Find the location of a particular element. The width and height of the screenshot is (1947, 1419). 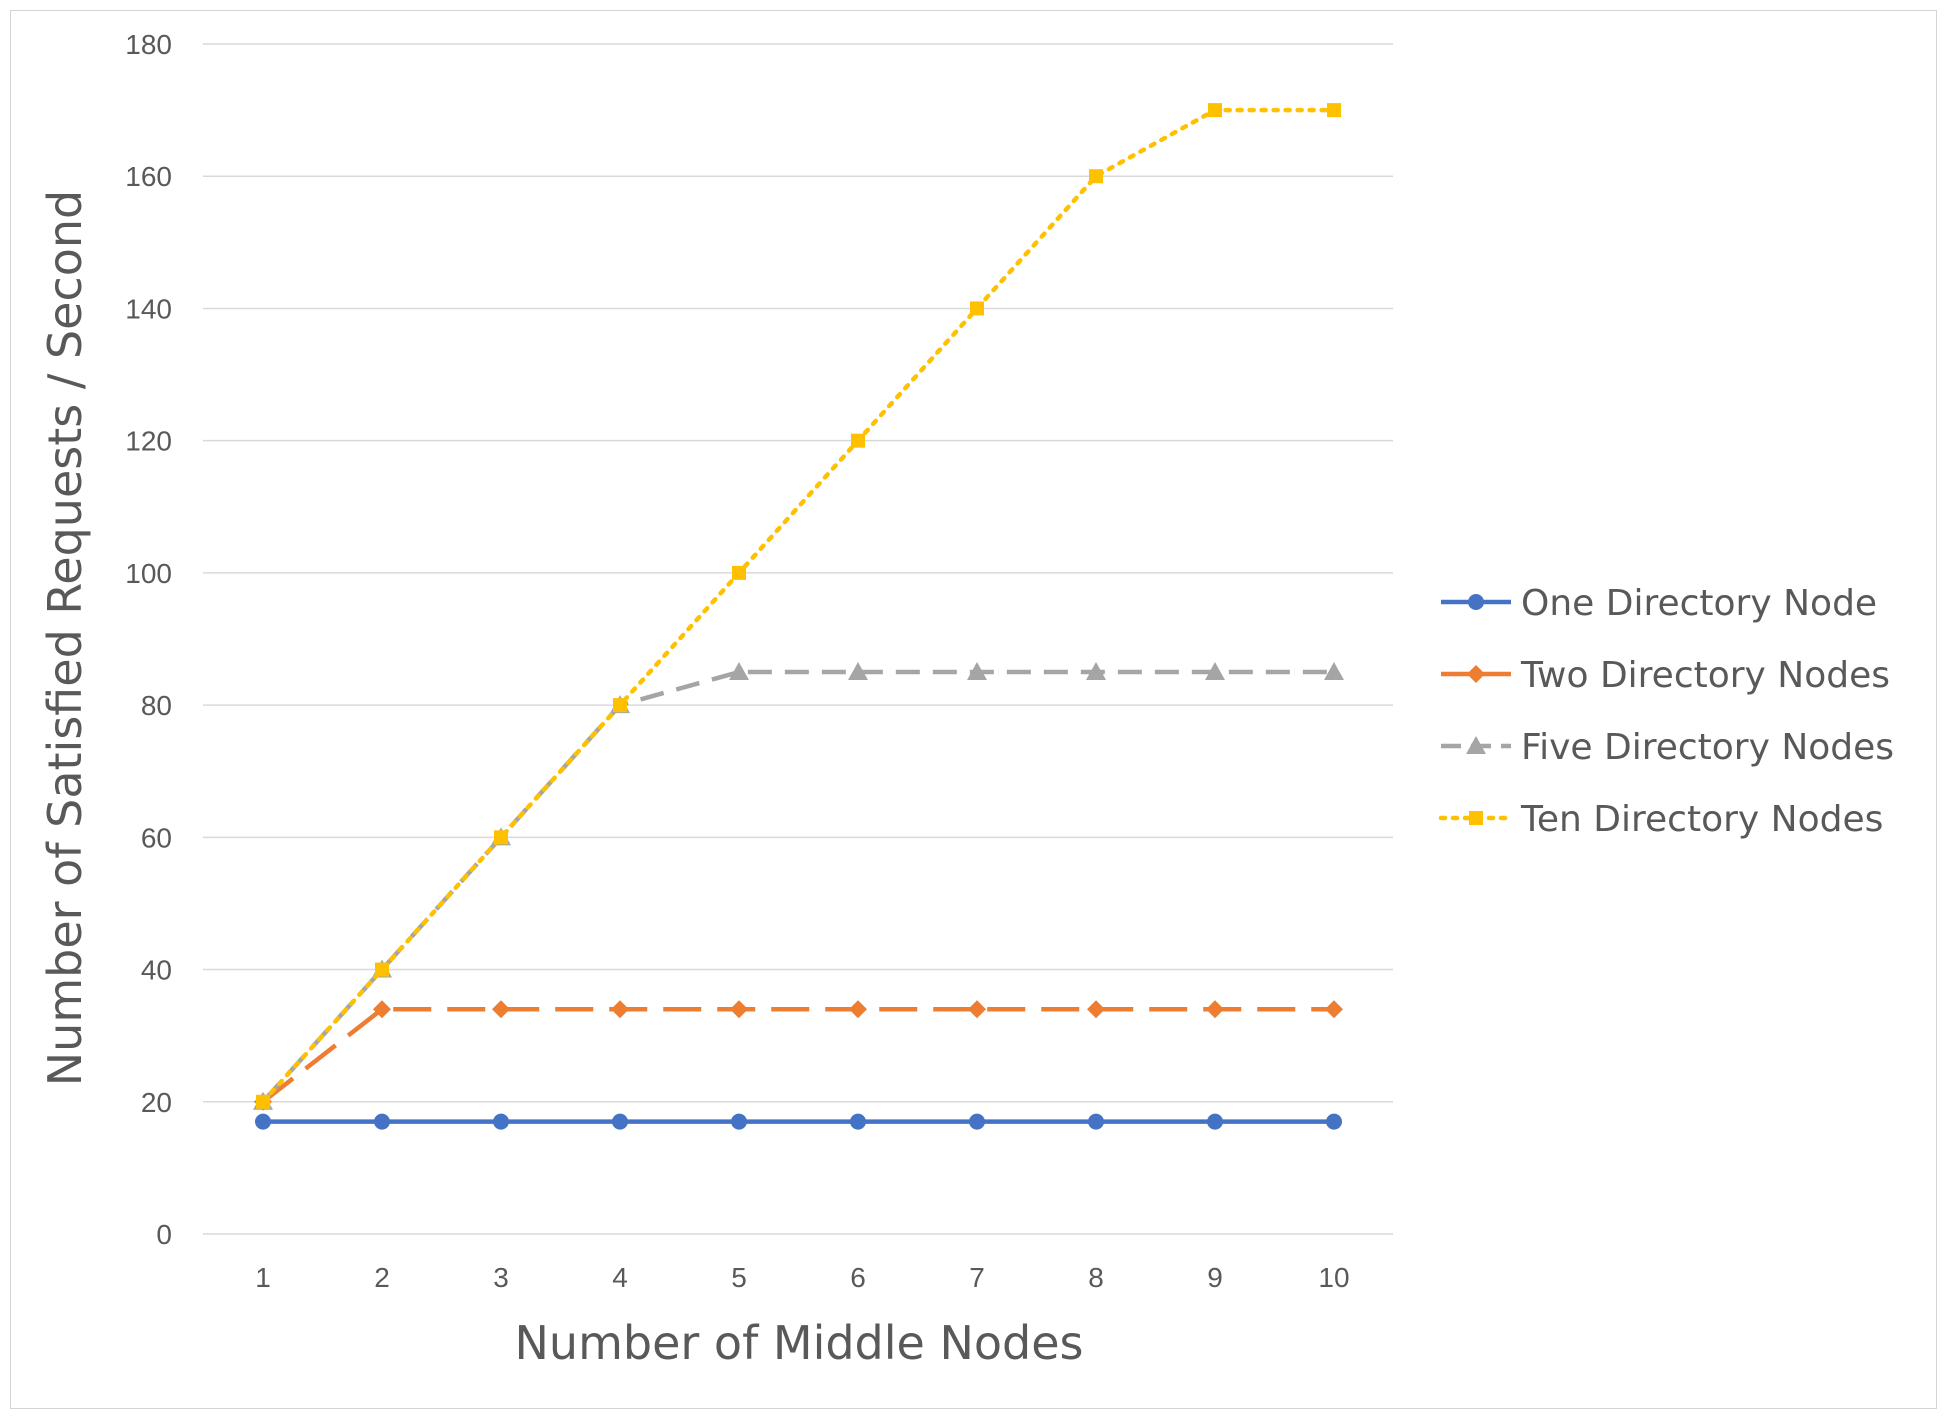

x-axis-title: Number of Middle Nodes is located at coordinates (799, 1343).